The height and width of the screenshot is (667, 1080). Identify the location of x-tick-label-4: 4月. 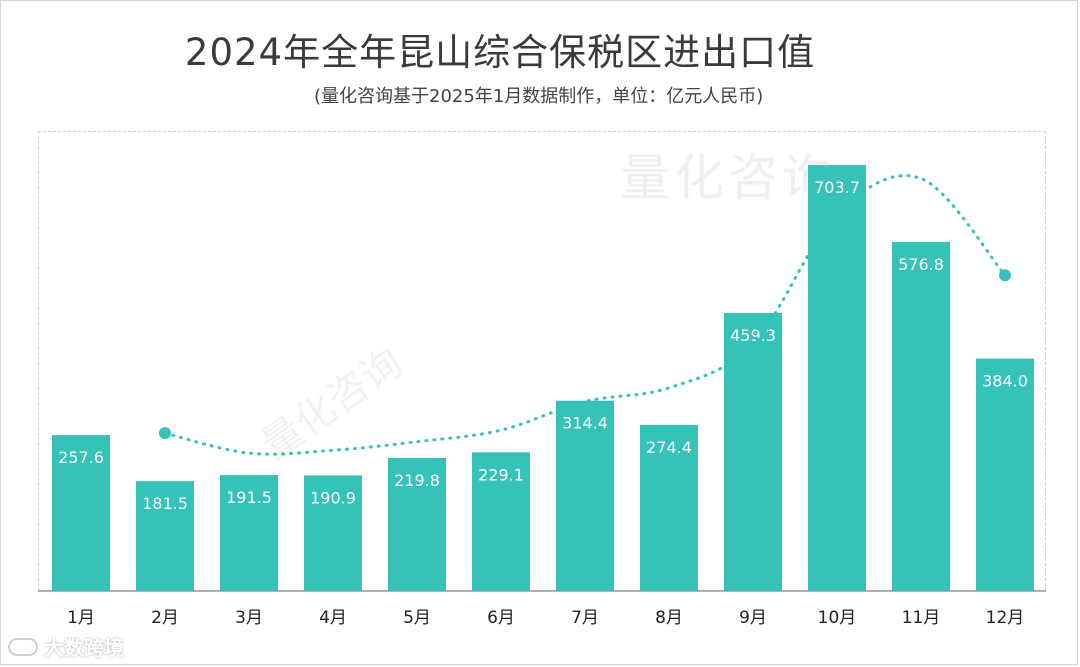
(333, 618).